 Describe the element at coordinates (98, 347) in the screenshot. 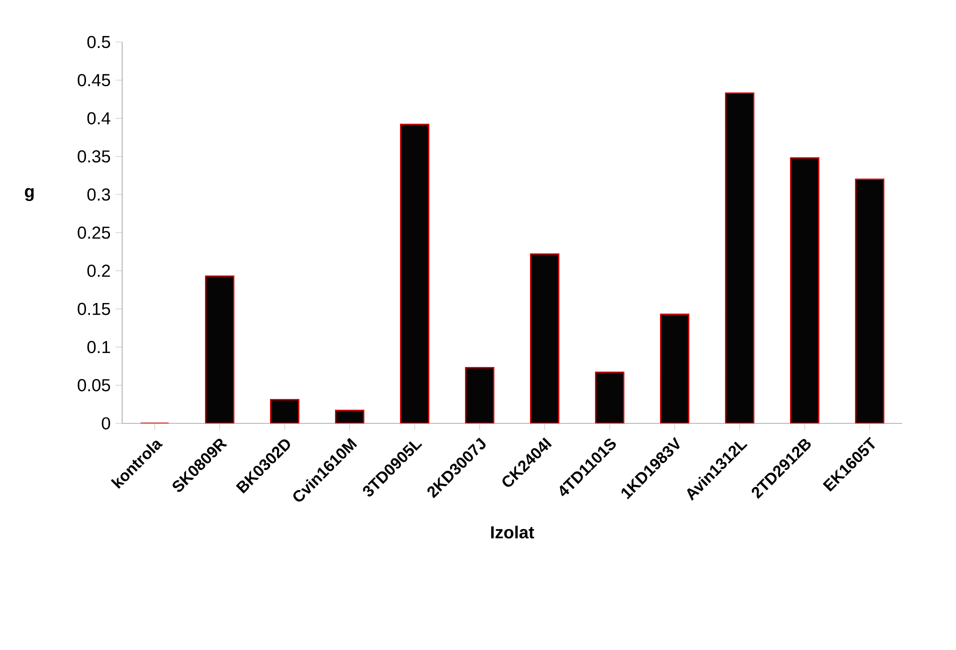

I see `y-tick-label: 0.1` at that location.